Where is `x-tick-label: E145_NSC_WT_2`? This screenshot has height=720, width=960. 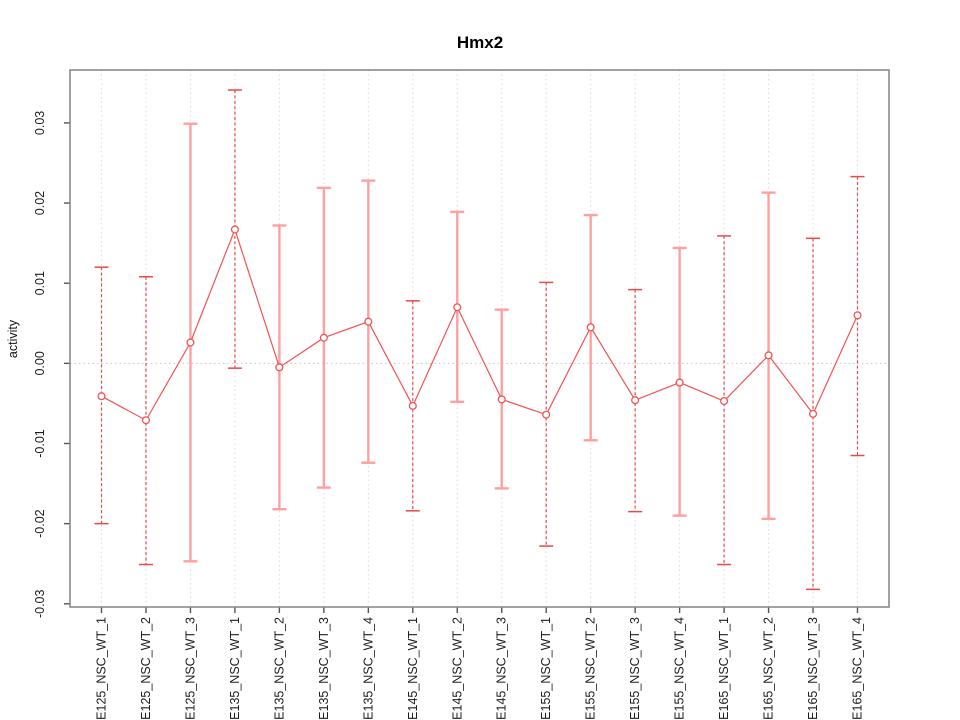
x-tick-label: E145_NSC_WT_2 is located at coordinates (457, 668).